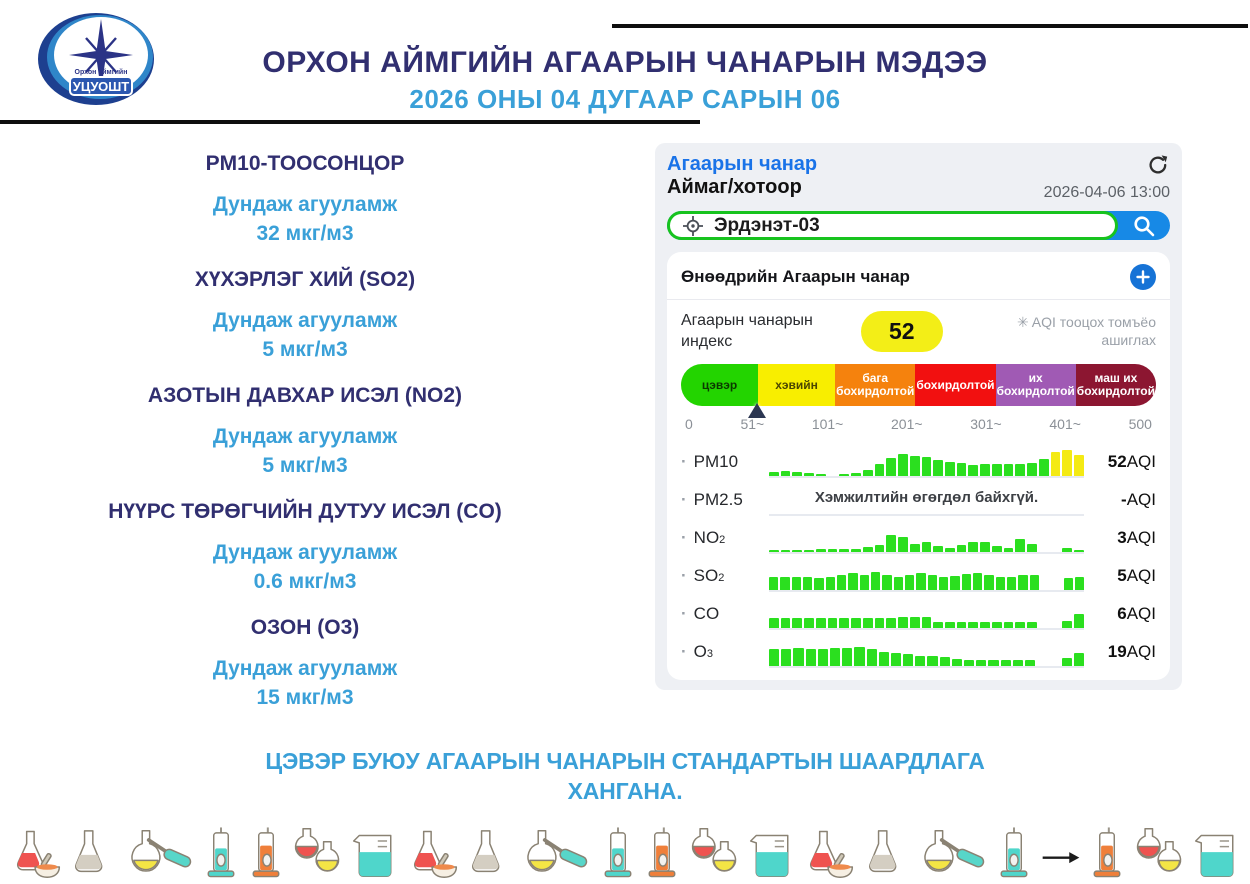 This screenshot has width=1250, height=884. What do you see at coordinates (1022, 322) in the screenshot?
I see `asterisk-icon: ✳` at bounding box center [1022, 322].